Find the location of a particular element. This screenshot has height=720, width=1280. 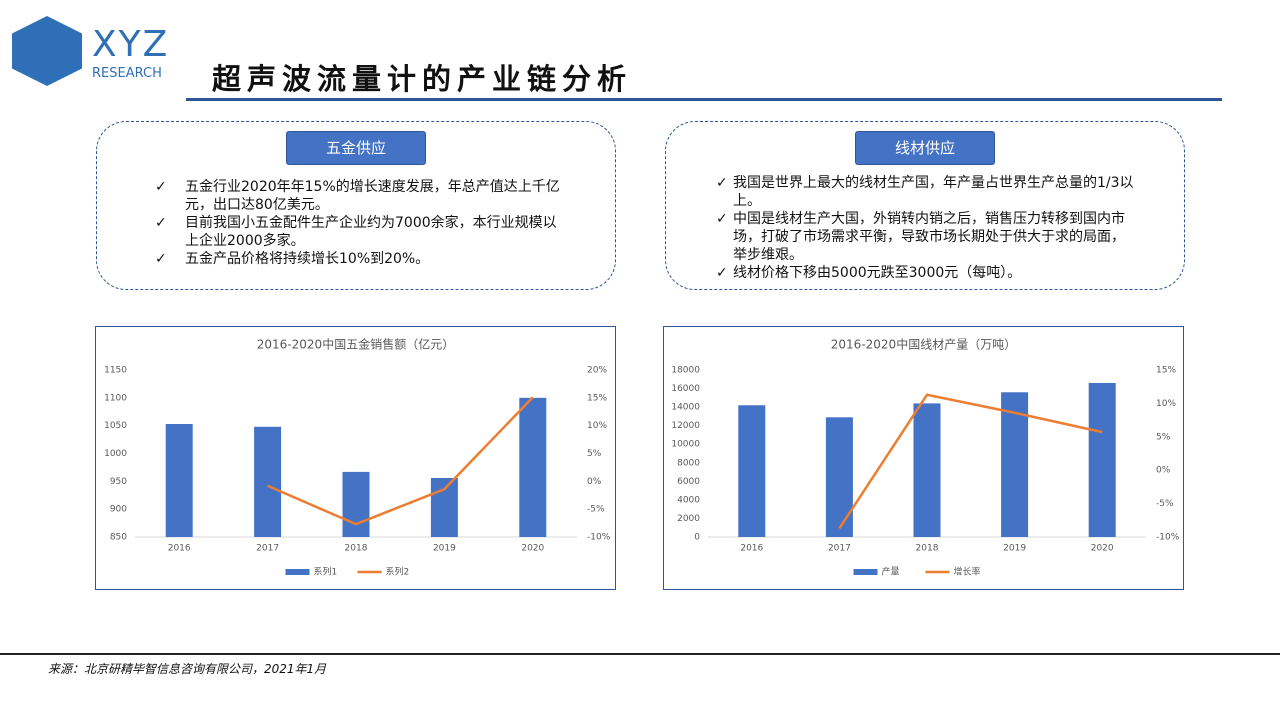

chart-title: 2016-2020中国五金销售额（亿元） is located at coordinates (355, 344).